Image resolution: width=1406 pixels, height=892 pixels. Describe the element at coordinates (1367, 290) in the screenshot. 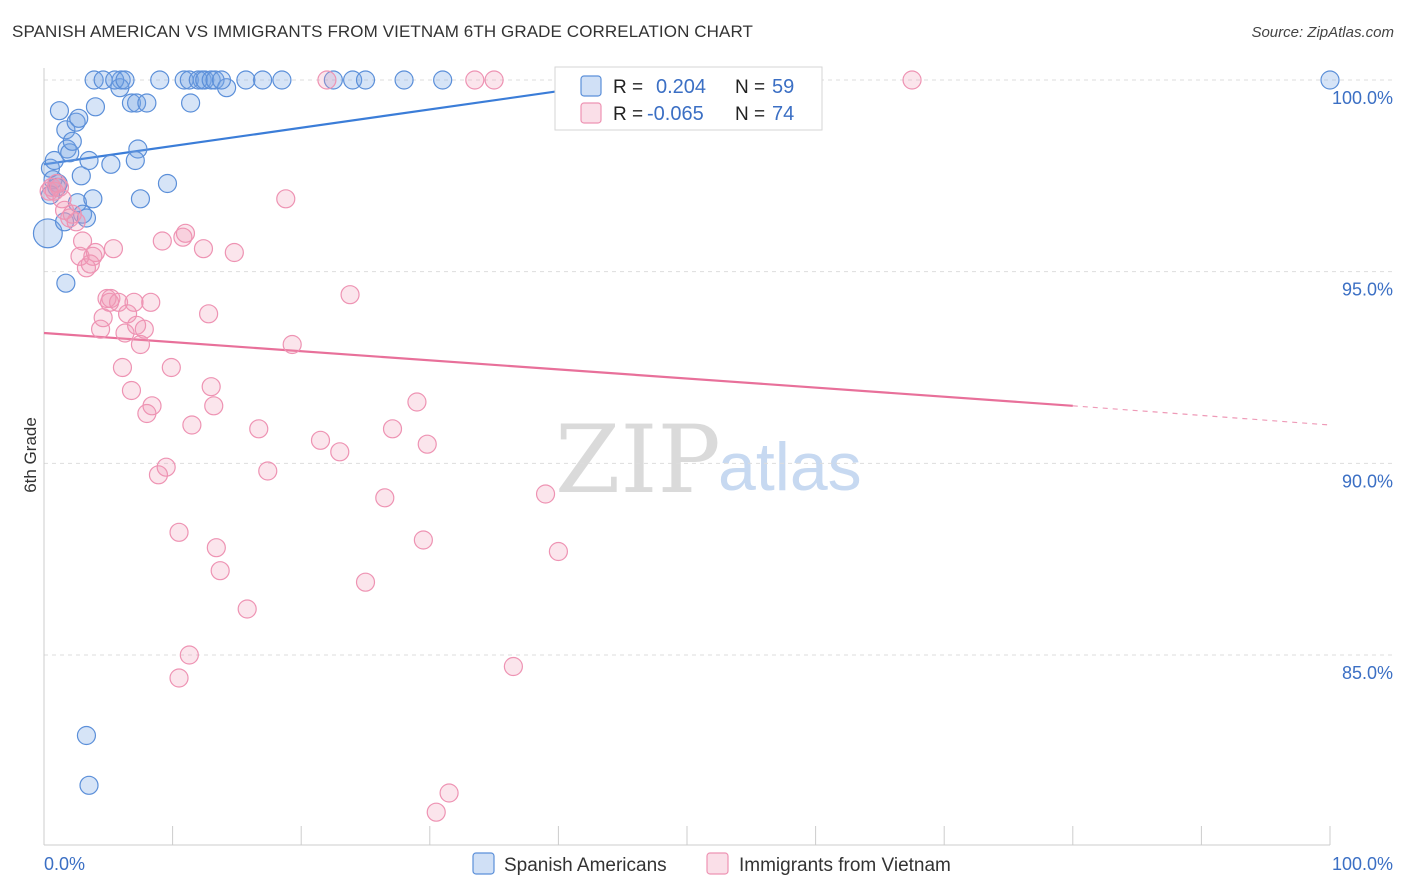

I see `y-tick-label: 95.0%` at that location.